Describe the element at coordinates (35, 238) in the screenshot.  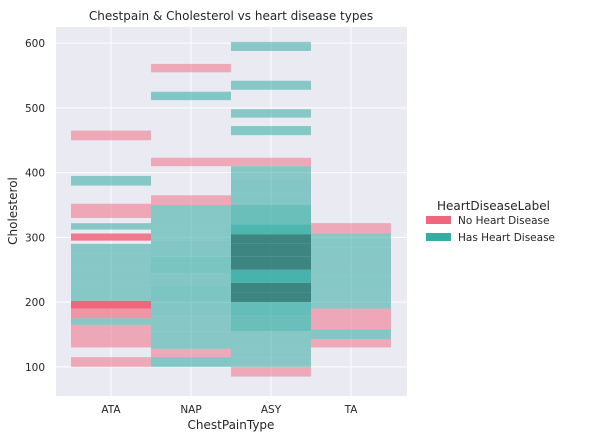
I see `y-tick-label: 300` at that location.